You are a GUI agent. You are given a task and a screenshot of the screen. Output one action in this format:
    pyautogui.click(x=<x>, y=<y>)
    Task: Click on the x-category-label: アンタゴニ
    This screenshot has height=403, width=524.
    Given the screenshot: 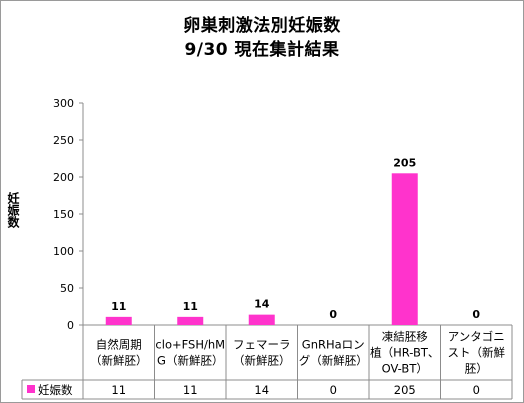 What is the action you would take?
    pyautogui.click(x=476, y=337)
    